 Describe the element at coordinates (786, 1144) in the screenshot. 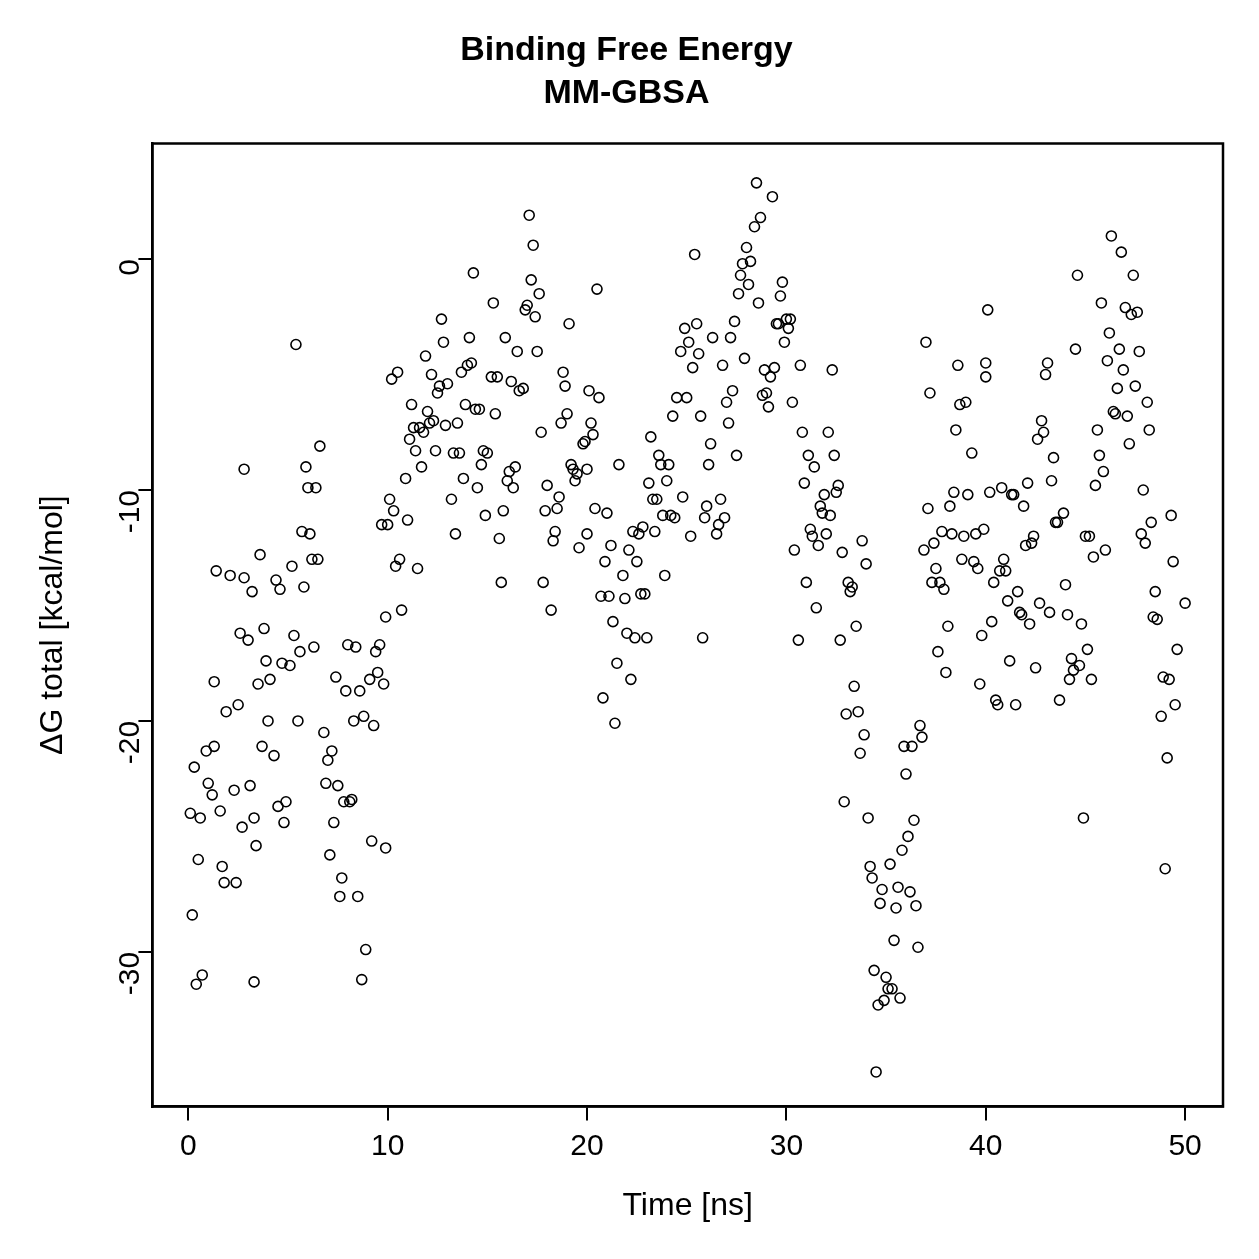

I see `x-tick-label: 30` at that location.